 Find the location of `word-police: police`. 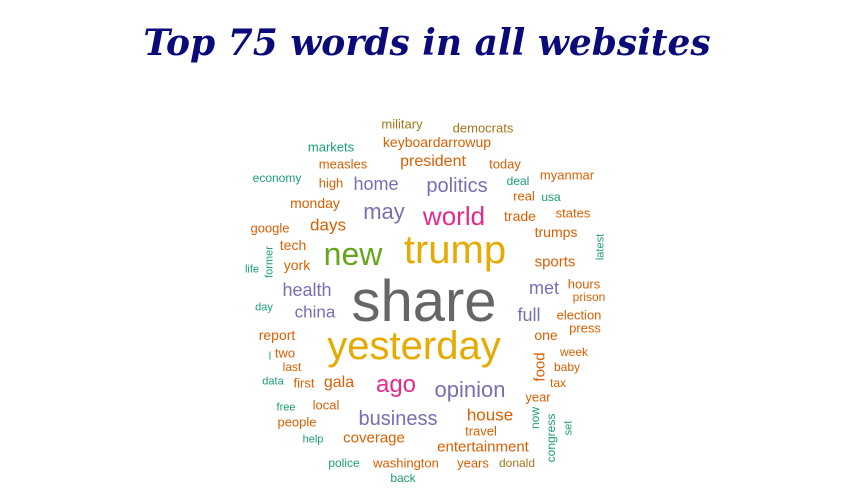

word-police: police is located at coordinates (344, 463).